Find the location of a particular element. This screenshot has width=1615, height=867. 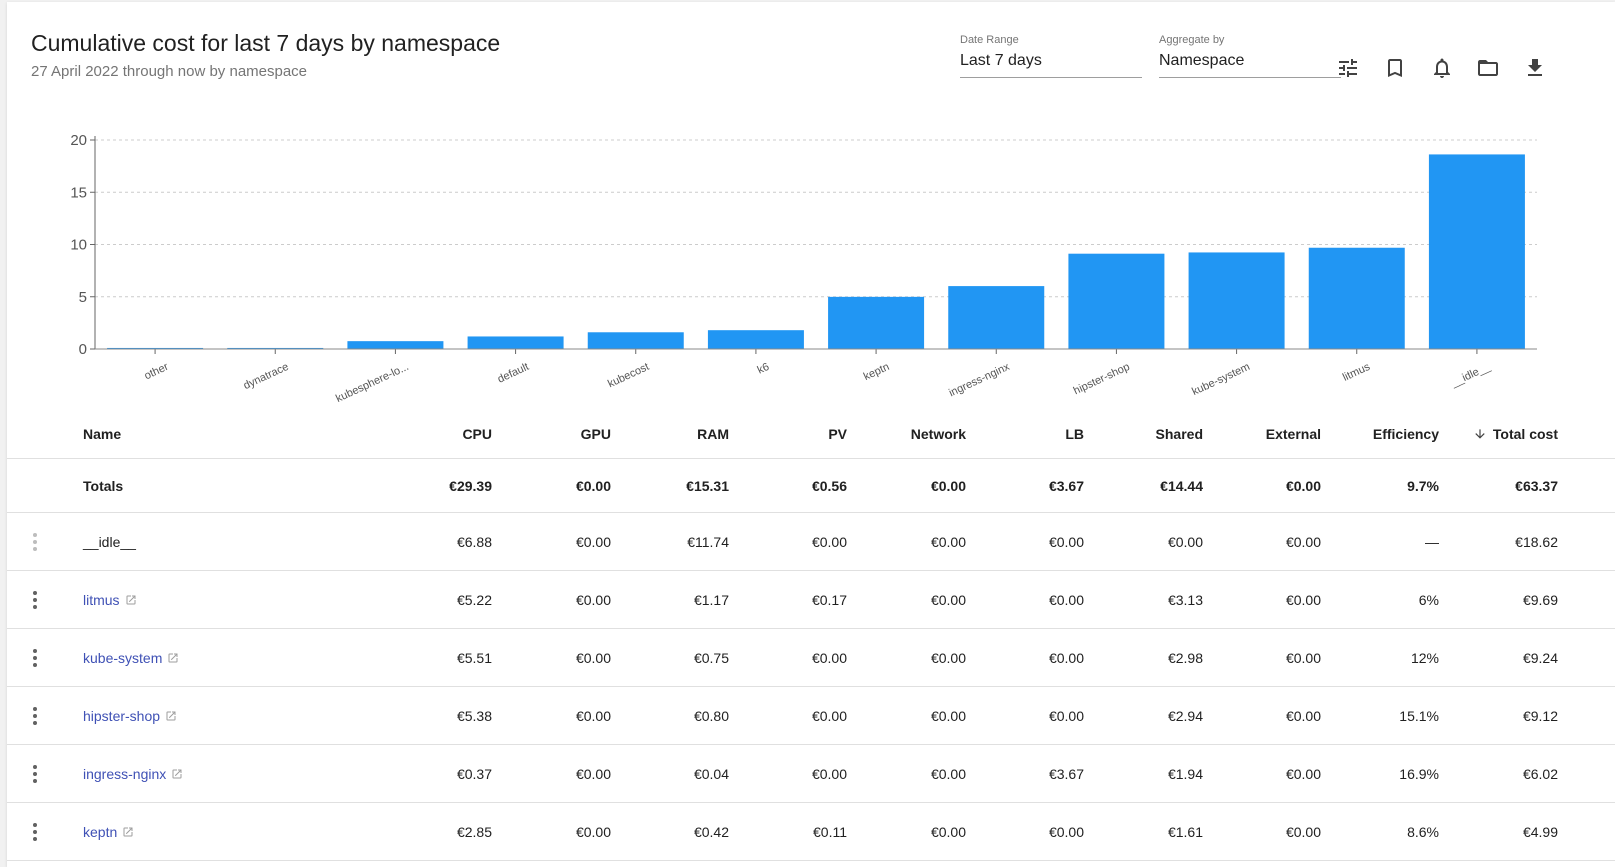

y-tick-label: 5 is located at coordinates (83, 297).